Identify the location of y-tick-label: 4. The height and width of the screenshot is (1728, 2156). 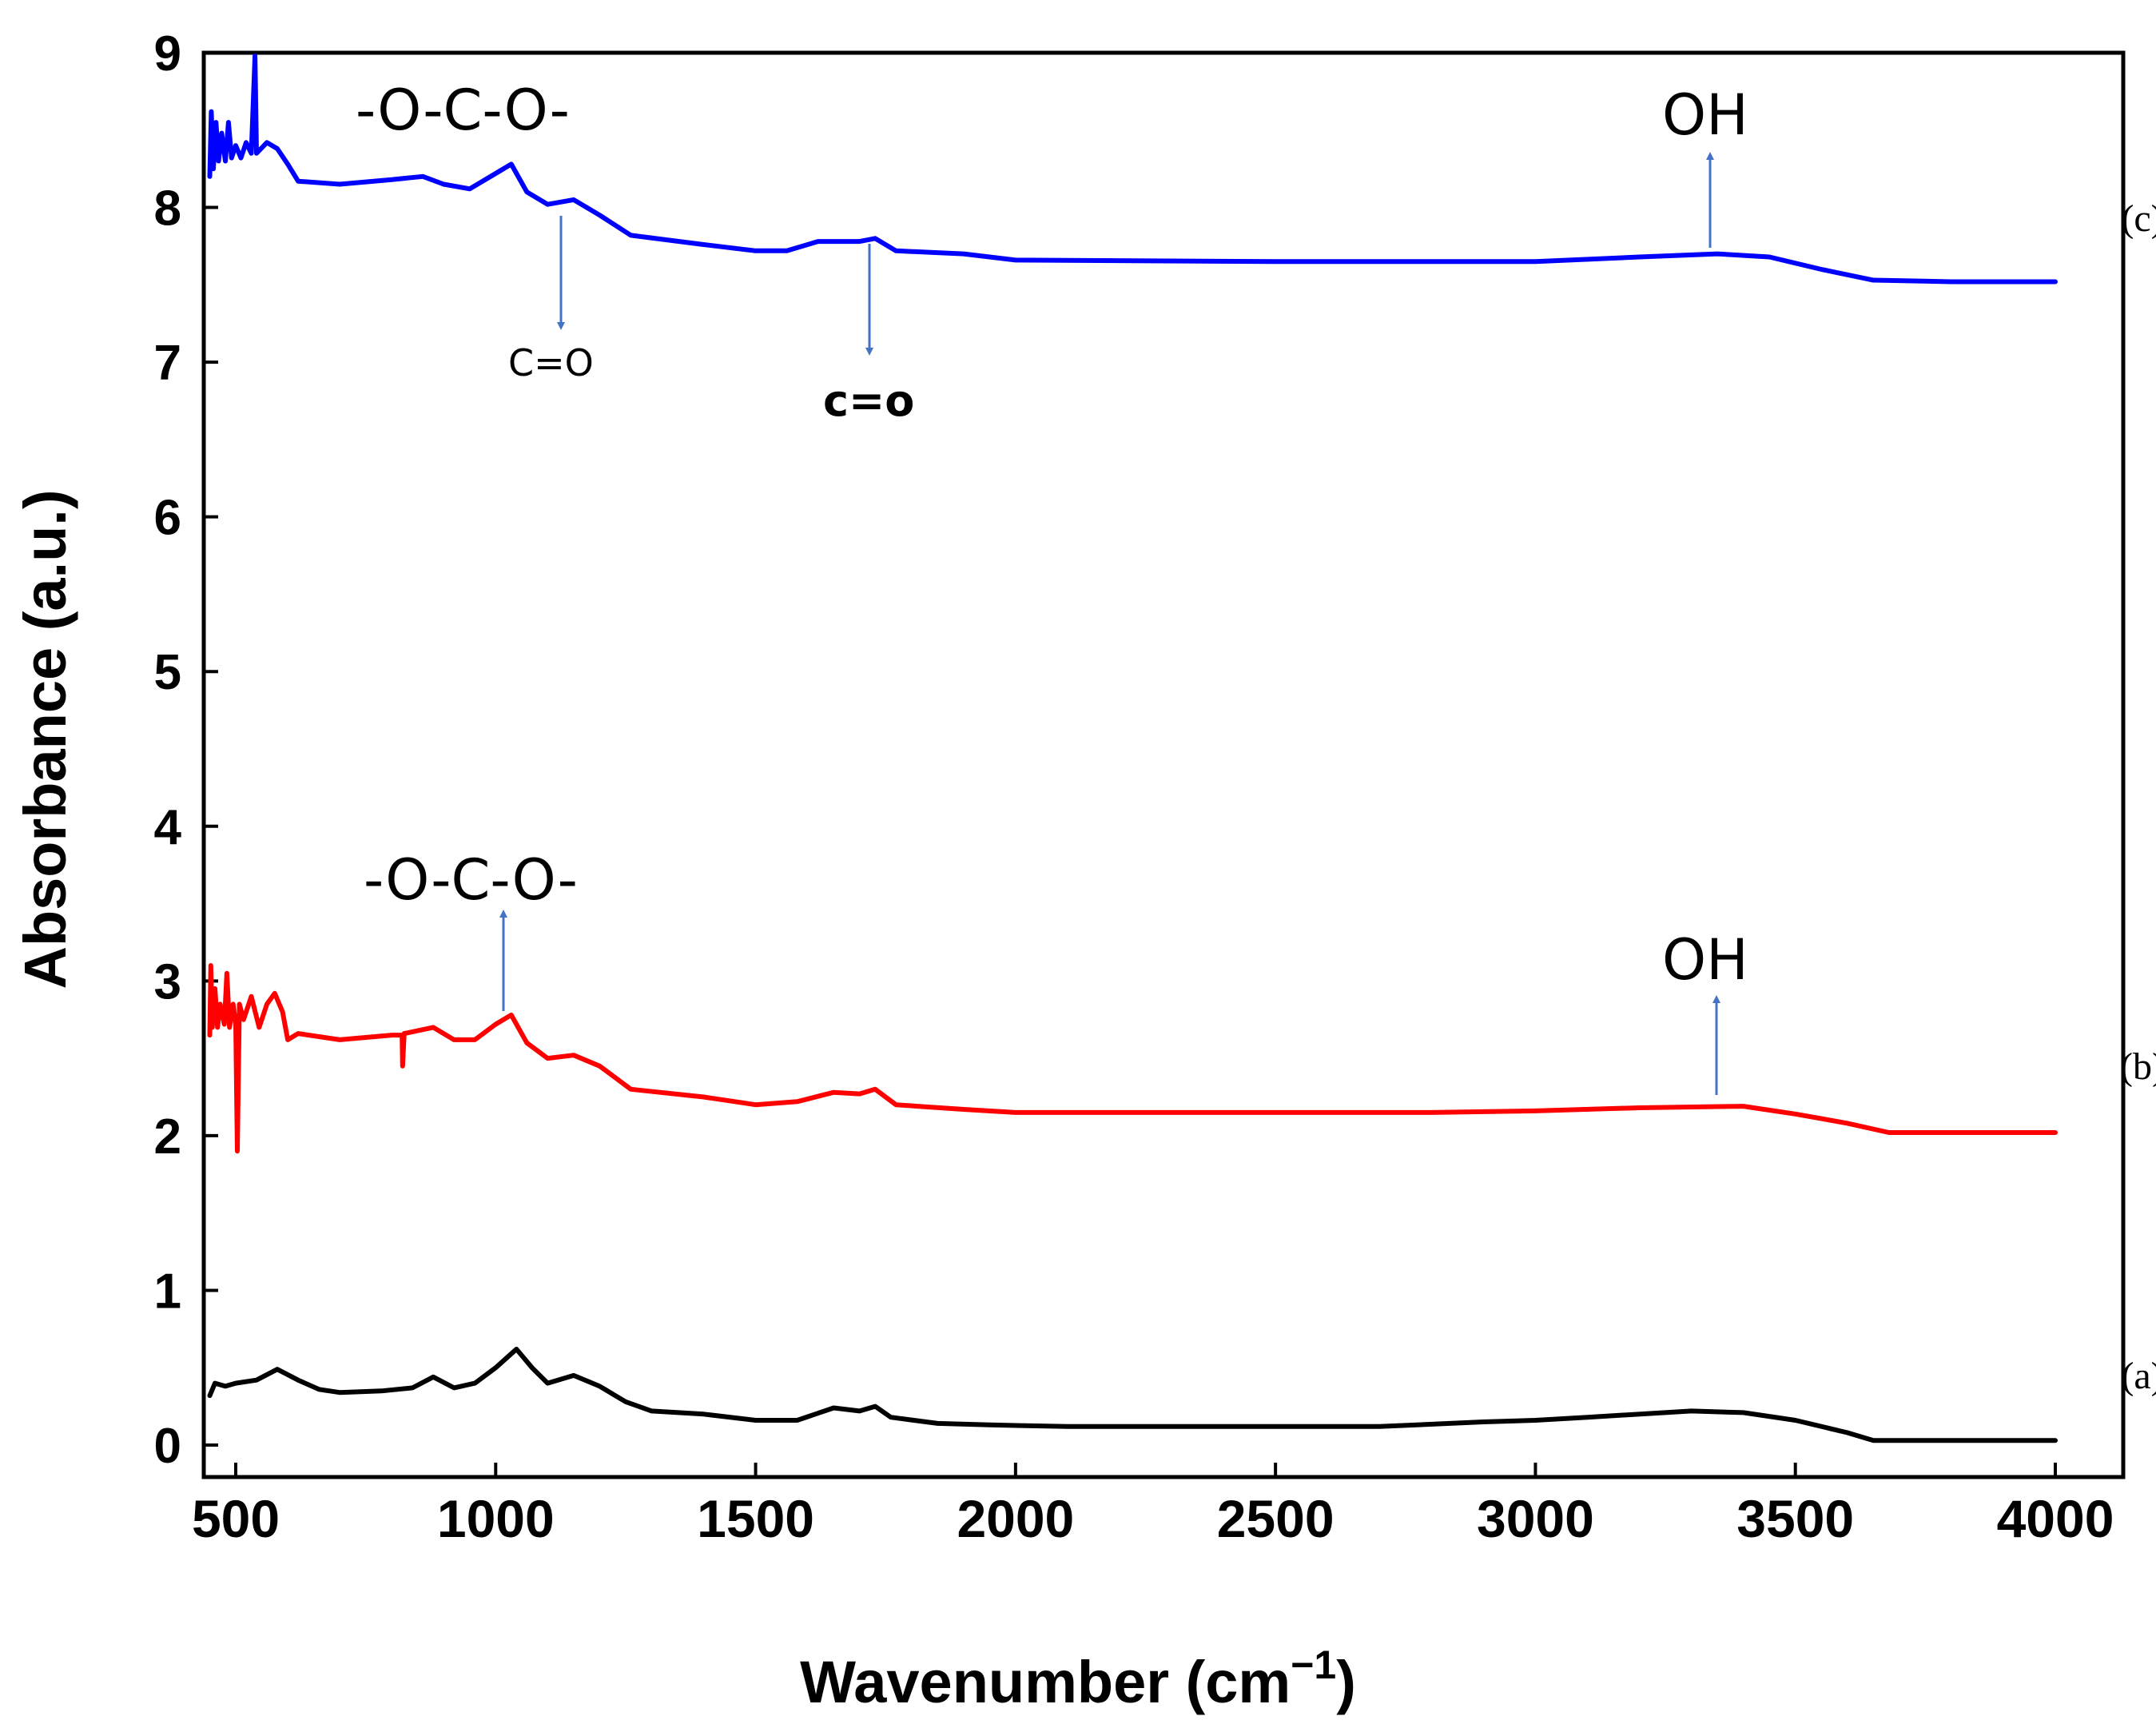
(168, 827).